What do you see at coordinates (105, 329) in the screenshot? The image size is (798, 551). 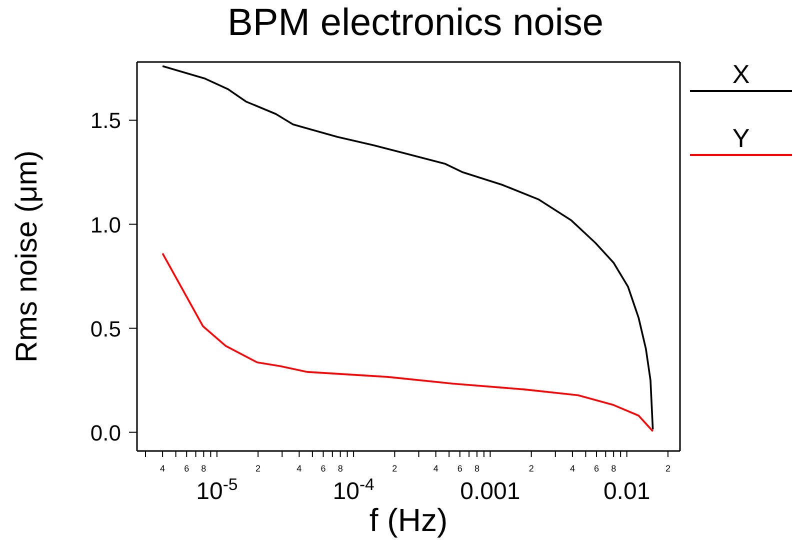 I see `y-tick-label: 0.5` at bounding box center [105, 329].